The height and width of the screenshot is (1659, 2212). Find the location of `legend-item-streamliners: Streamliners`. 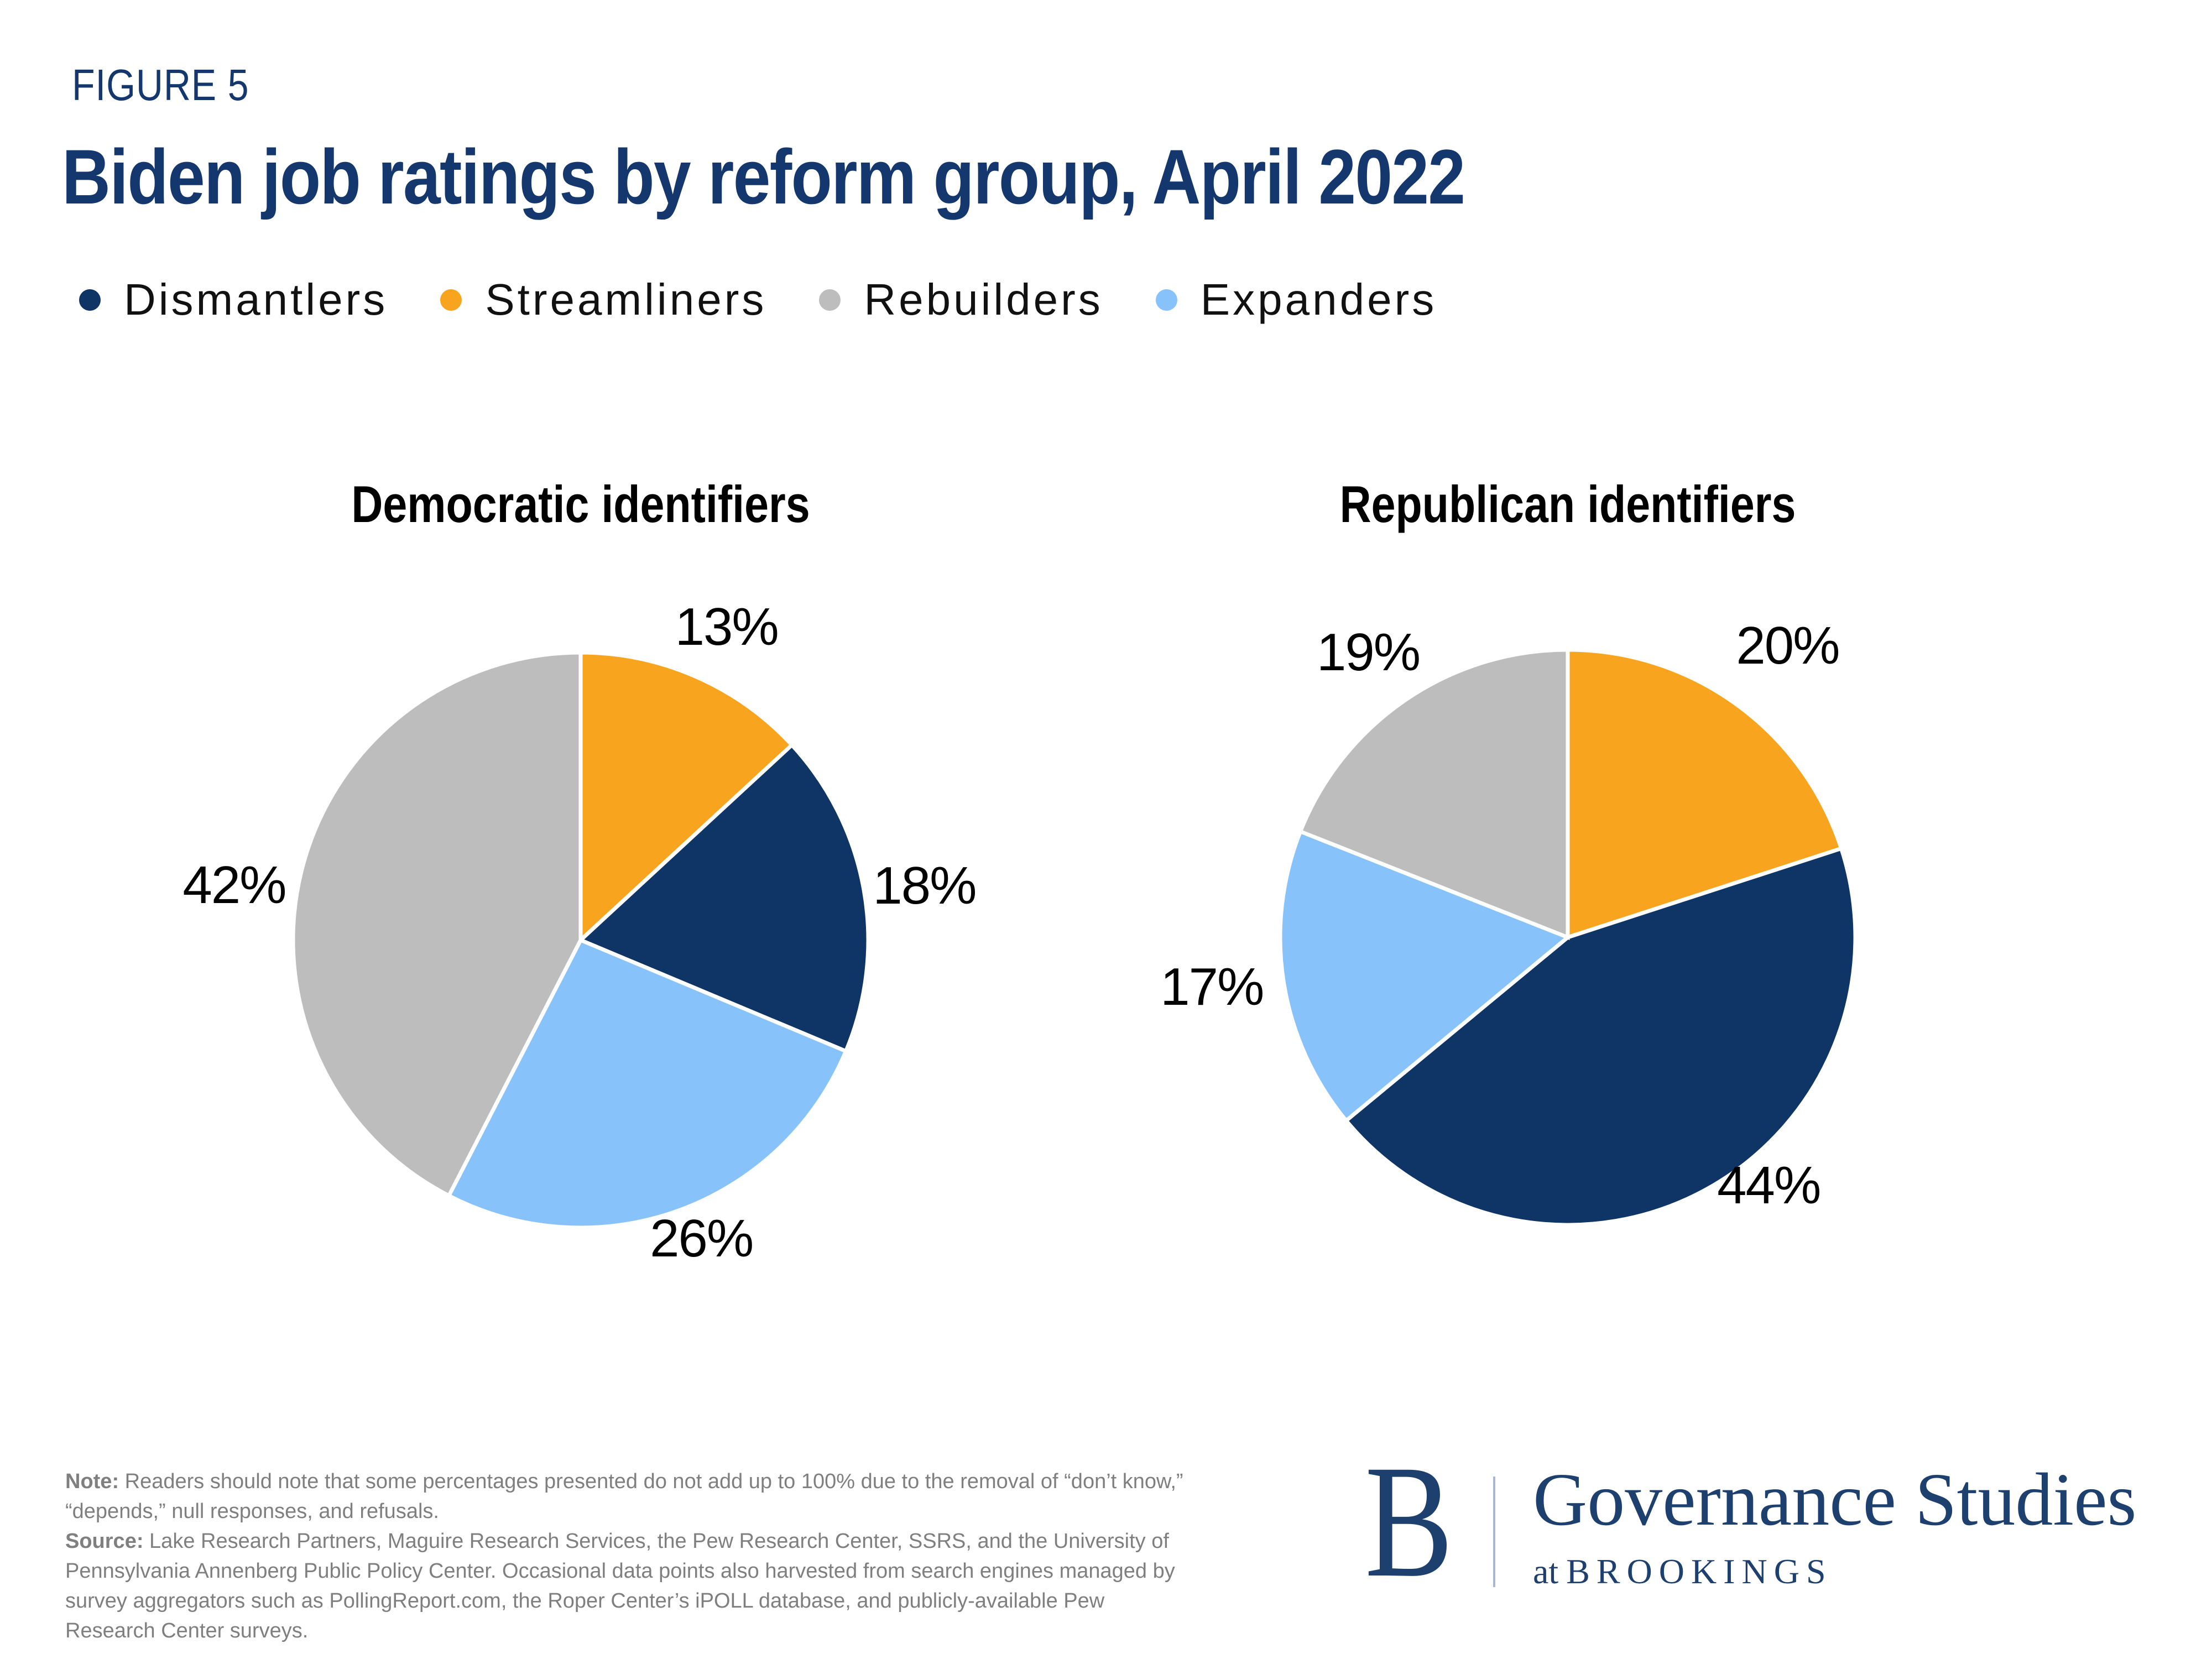

legend-item-streamliners: Streamliners is located at coordinates (603, 300).